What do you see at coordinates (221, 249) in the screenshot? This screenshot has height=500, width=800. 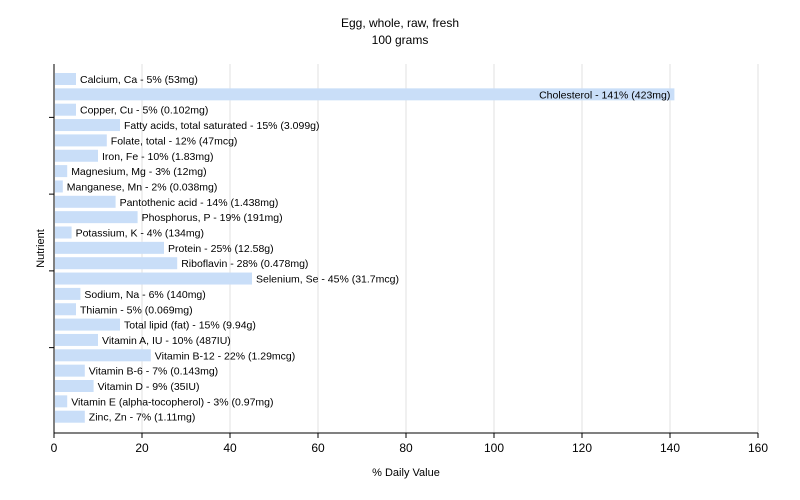 I see `bar-label-11: Protein - 25% (12.58g)` at bounding box center [221, 249].